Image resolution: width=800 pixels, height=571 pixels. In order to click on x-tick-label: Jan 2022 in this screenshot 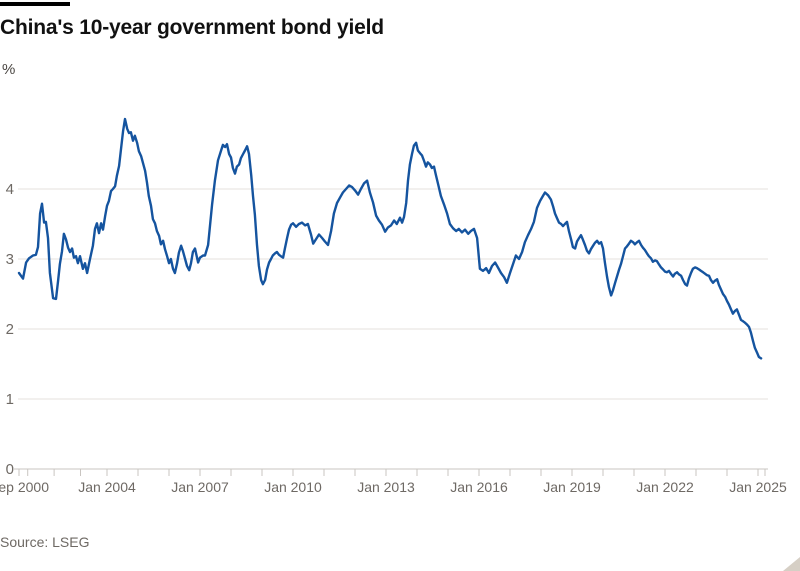, I will do `click(665, 487)`.